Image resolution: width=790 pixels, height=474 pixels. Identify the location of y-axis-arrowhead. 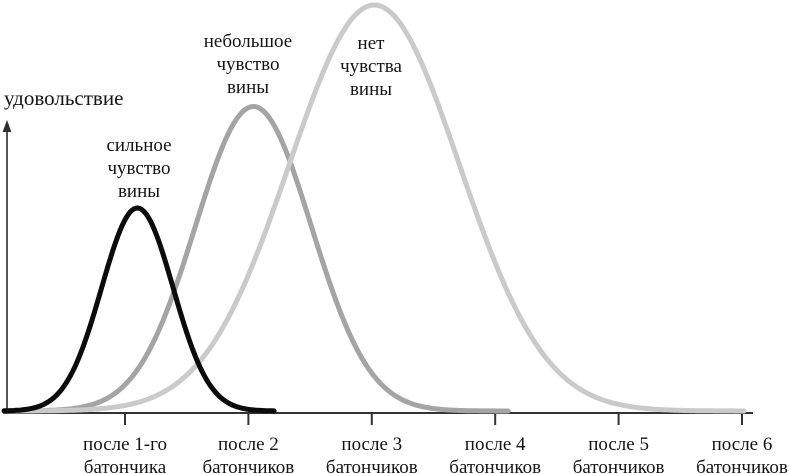
(7, 126).